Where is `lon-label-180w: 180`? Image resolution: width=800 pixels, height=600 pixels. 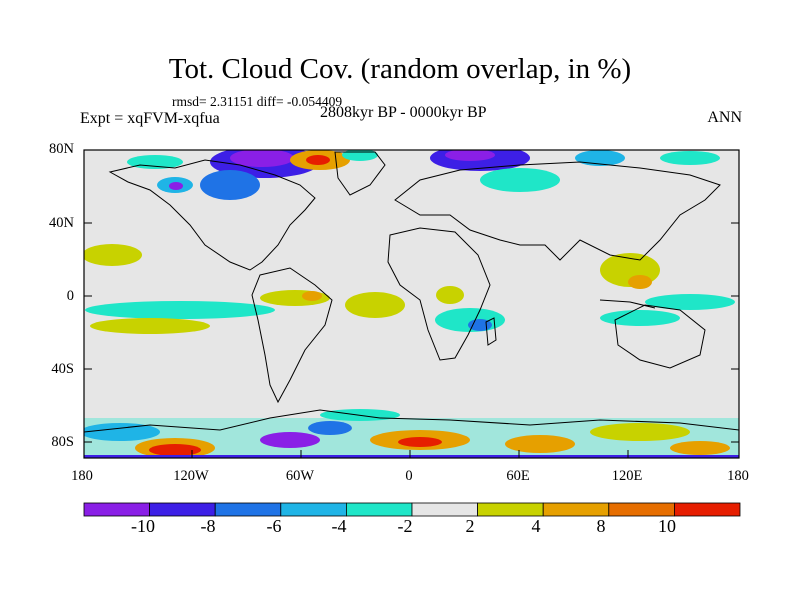
lon-label-180w: 180 is located at coordinates (82, 476).